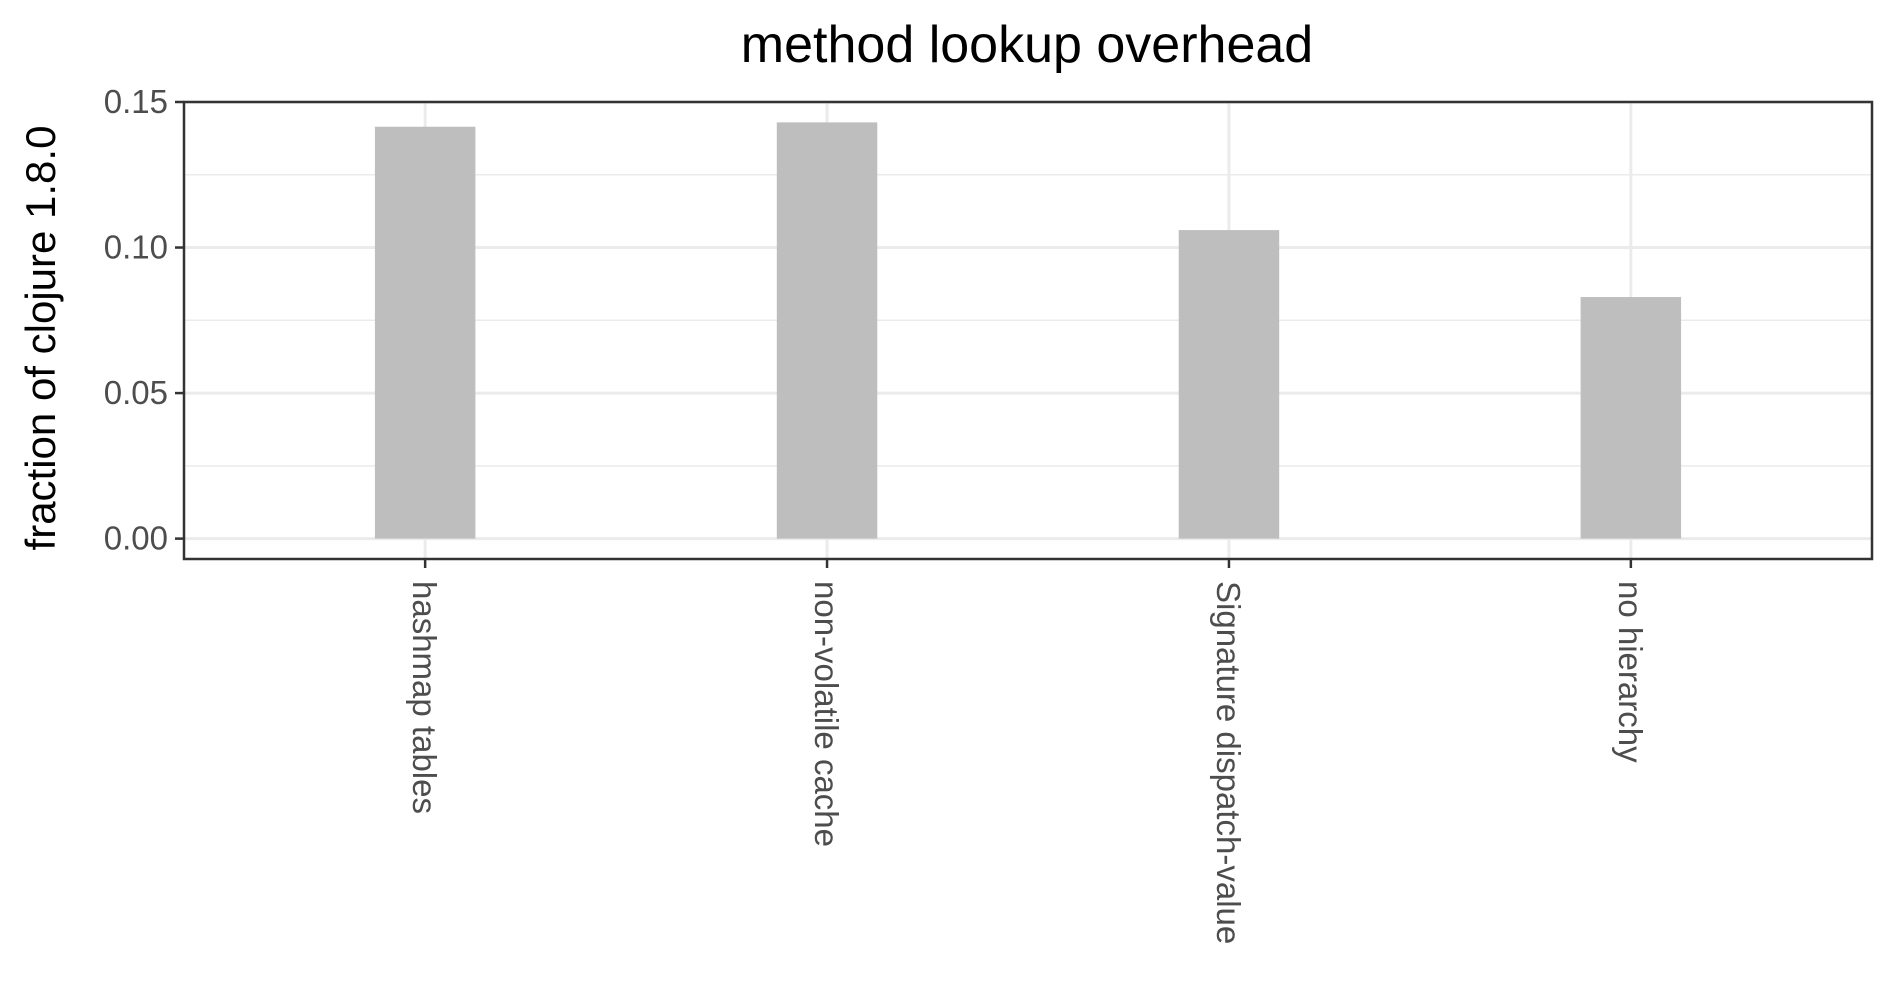  I want to click on y-axis: 0.00 0.05 0.10 0.15, so click(144, 320).